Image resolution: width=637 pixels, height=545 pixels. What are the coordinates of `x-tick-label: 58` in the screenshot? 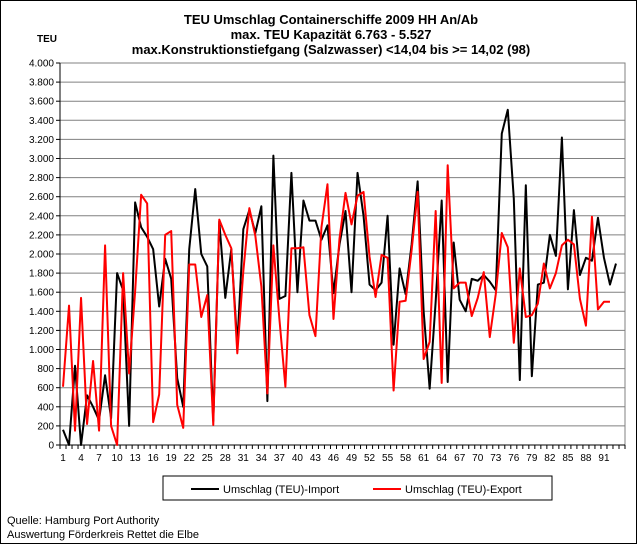 It's located at (406, 458).